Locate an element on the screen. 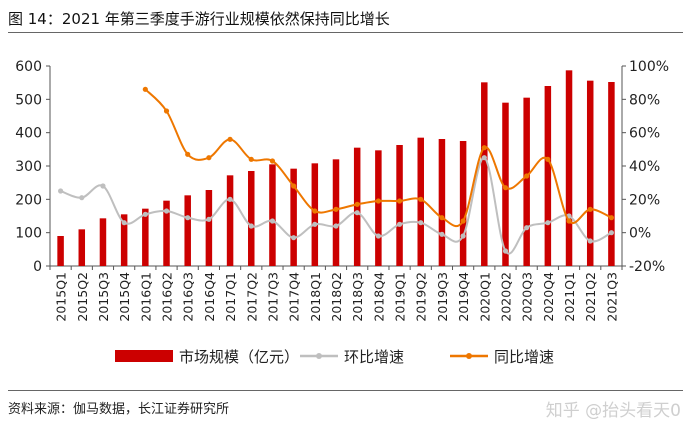  x-tick-label: 2020Q2 is located at coordinates (505, 297).